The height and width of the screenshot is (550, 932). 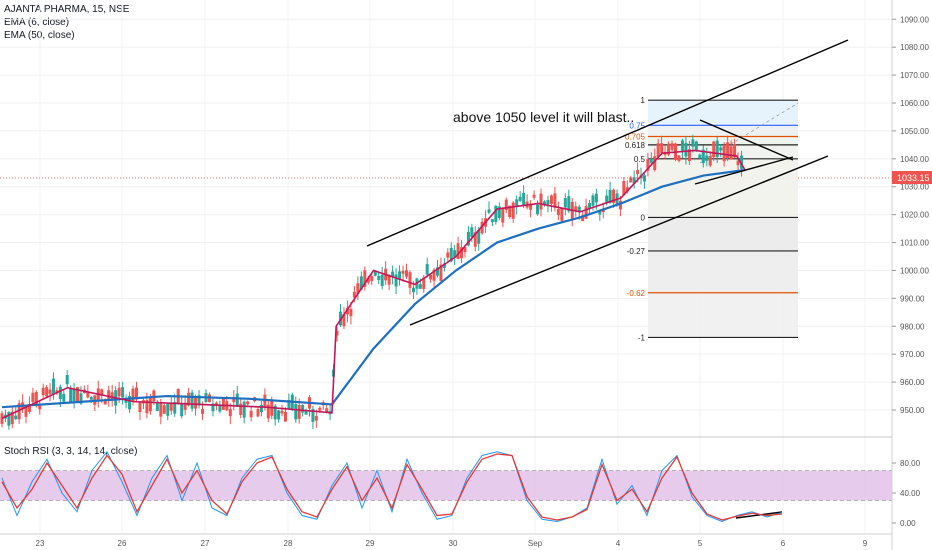 What do you see at coordinates (122, 543) in the screenshot?
I see `time-tick-label: 26` at bounding box center [122, 543].